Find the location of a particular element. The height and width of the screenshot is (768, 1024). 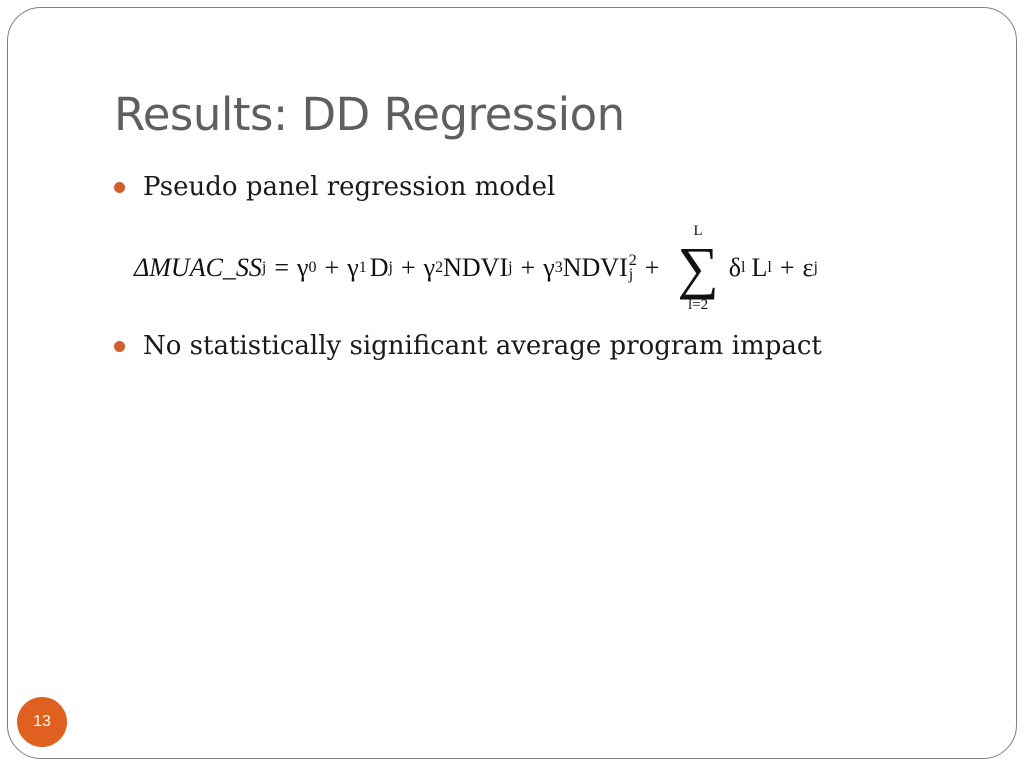

eq-gamma2-sub: 2 is located at coordinates (439, 267).